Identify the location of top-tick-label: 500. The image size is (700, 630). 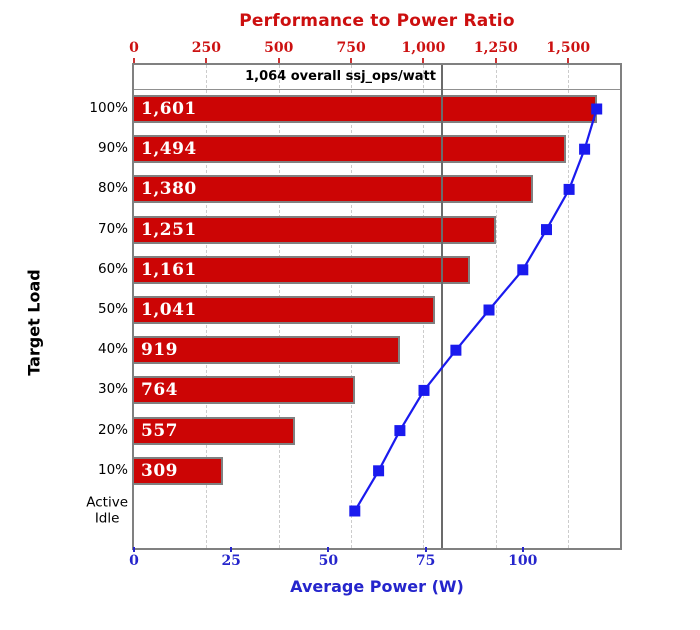
(279, 48).